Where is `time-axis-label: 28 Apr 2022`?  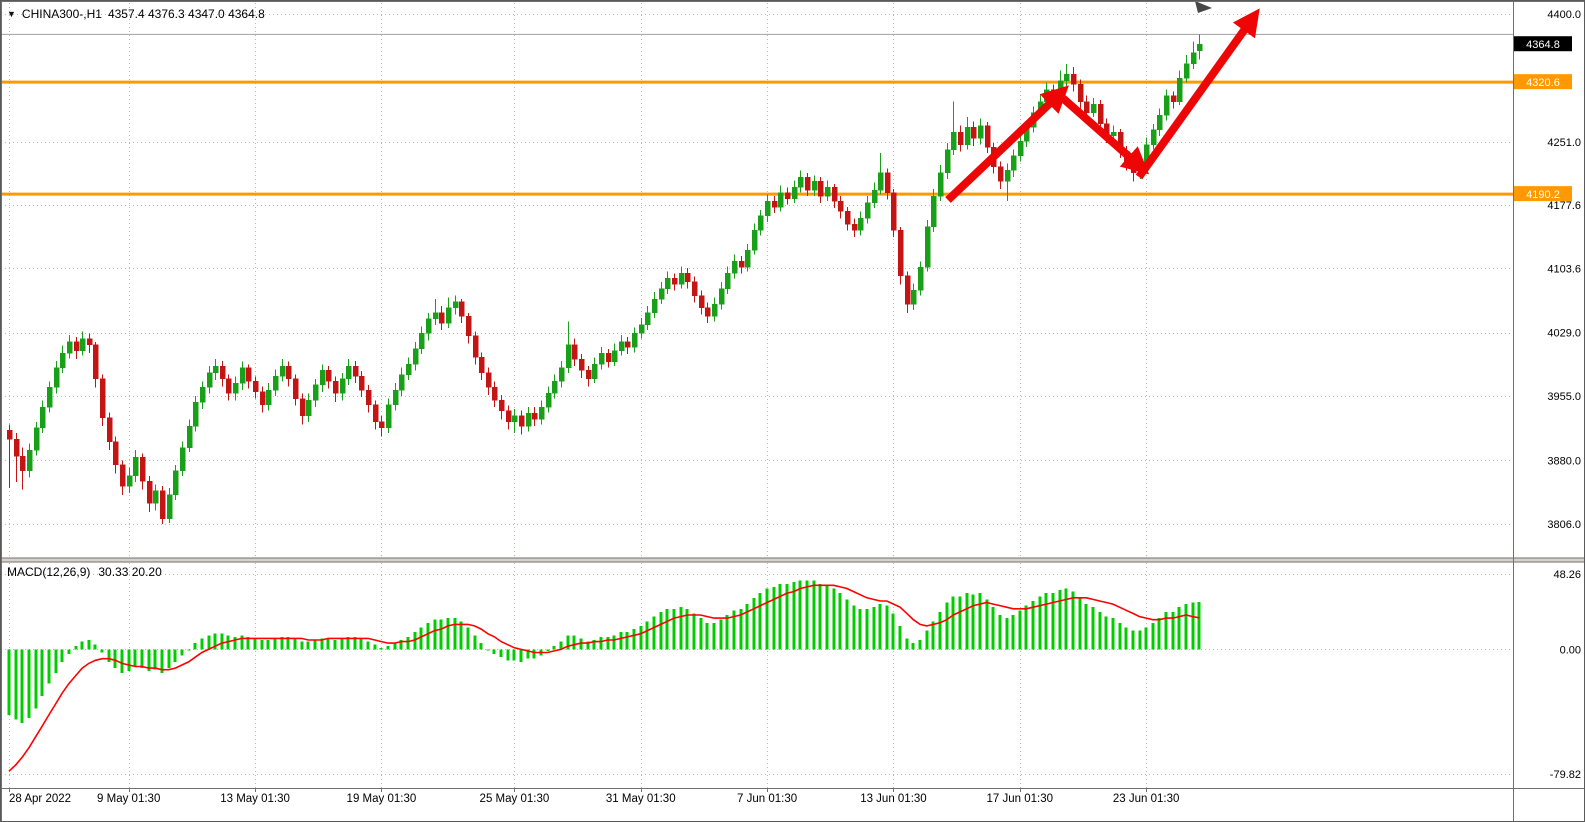 time-axis-label: 28 Apr 2022 is located at coordinates (40, 799).